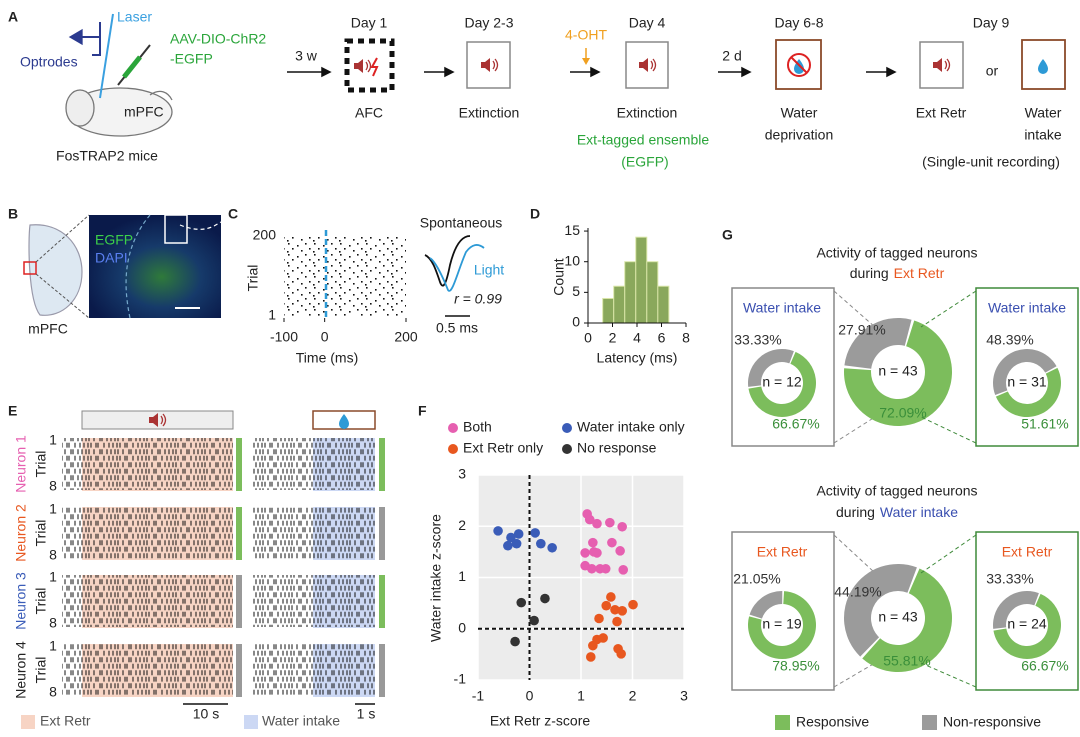 The height and width of the screenshot is (737, 1080). I want to click on group-title: during Ext Retr, so click(897, 273).